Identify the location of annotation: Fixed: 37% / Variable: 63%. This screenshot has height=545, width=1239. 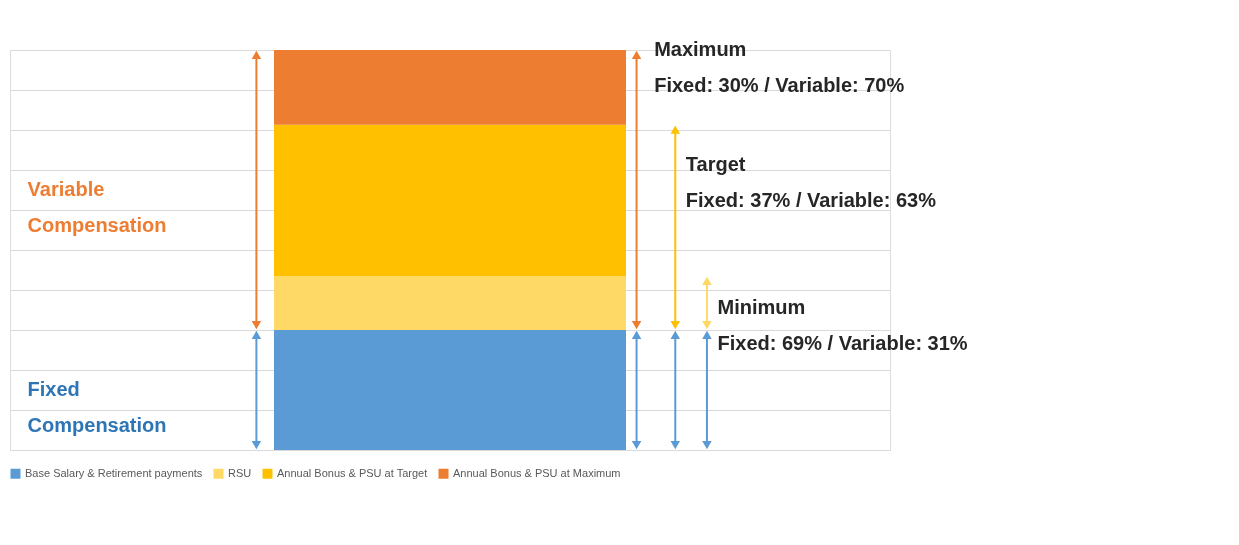
(811, 199).